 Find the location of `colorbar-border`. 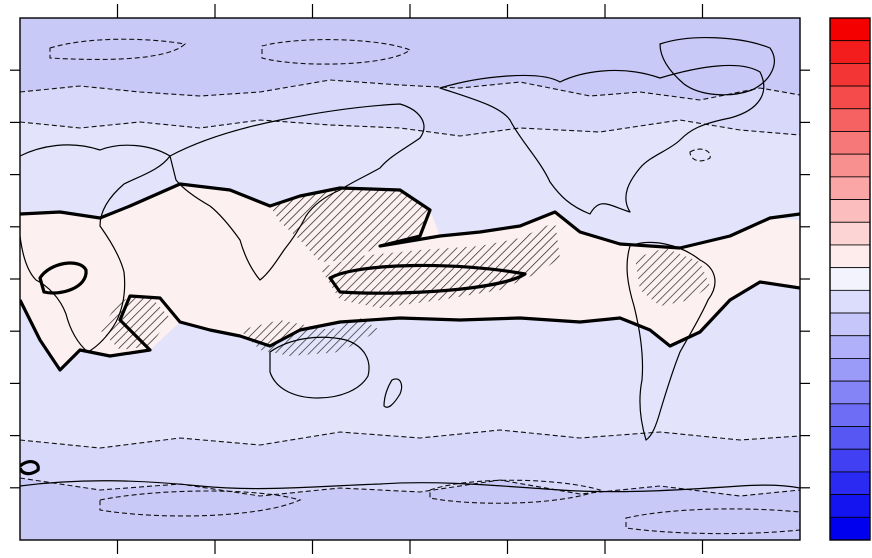

colorbar-border is located at coordinates (850, 279).